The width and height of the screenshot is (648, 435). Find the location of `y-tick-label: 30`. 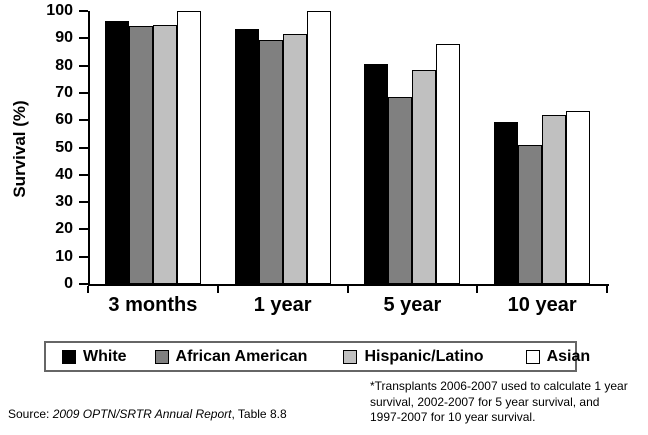

y-tick-label: 30 is located at coordinates (64, 202).